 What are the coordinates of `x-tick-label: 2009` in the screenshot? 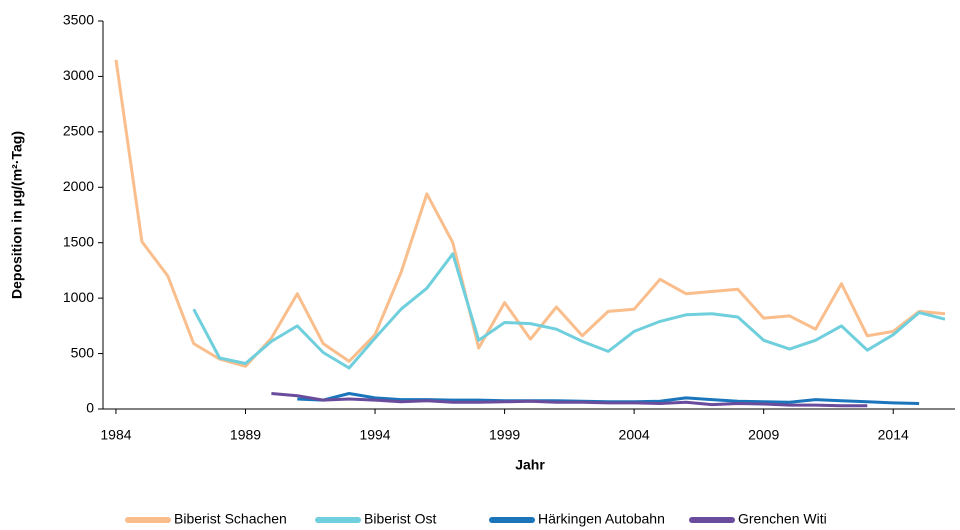 It's located at (763, 435).